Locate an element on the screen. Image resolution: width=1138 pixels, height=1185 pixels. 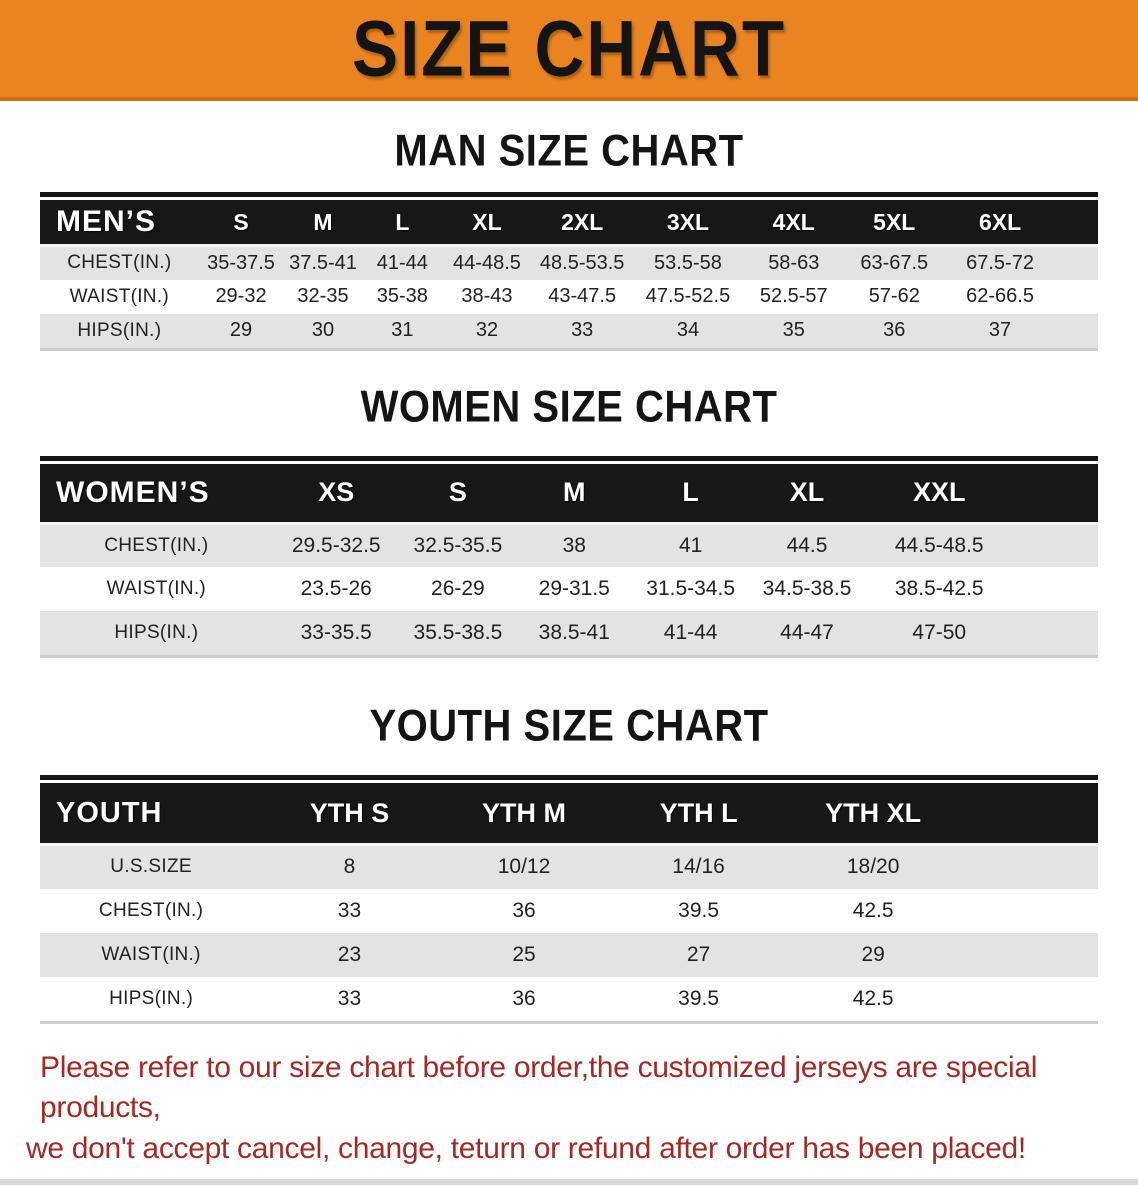
youth-section-heading: YOUTH SIZE CHART is located at coordinates (569, 726).